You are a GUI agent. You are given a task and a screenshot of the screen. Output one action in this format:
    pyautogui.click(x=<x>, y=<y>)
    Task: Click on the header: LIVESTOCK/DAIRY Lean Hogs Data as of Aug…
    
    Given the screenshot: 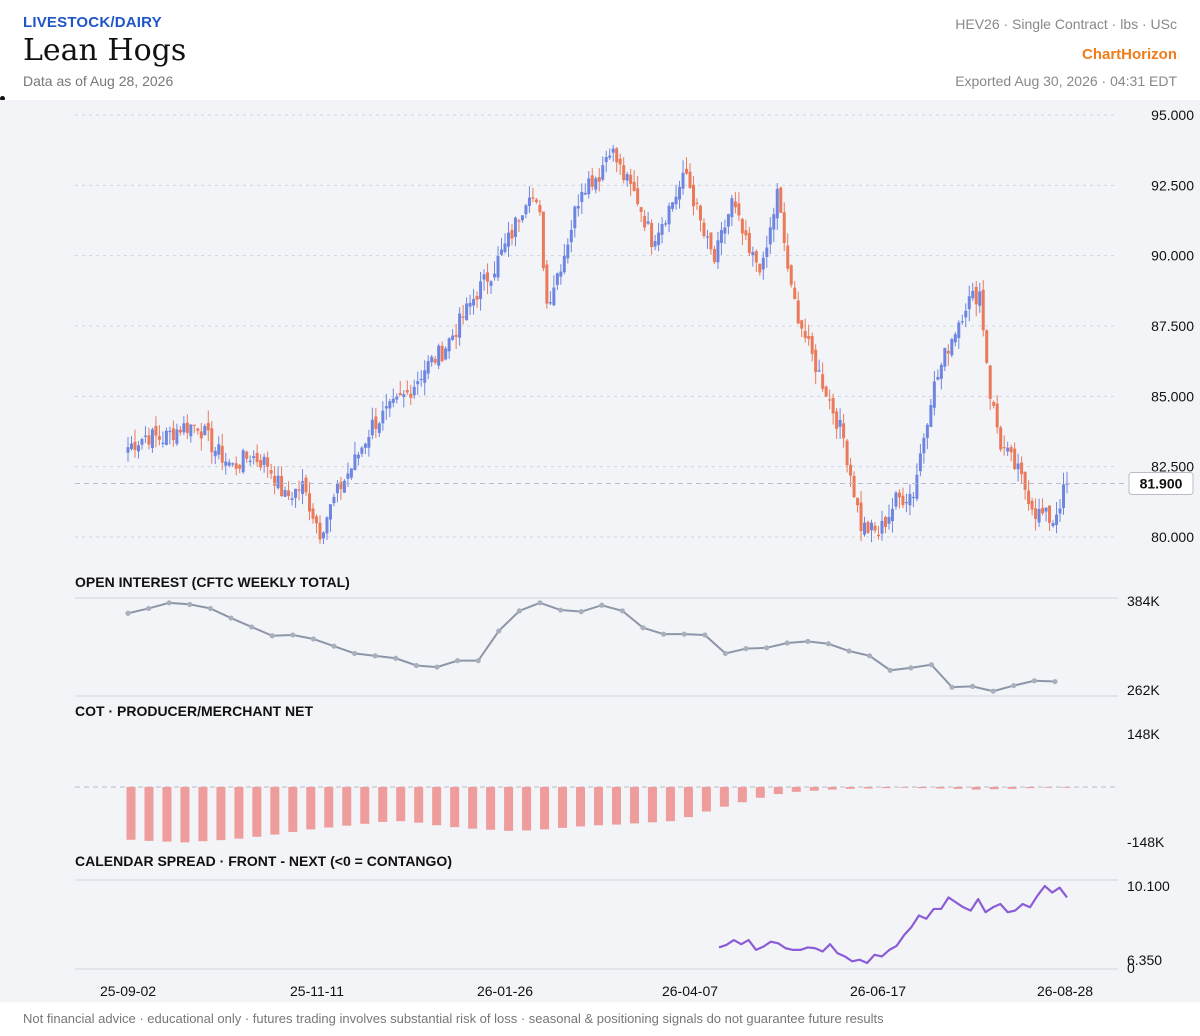 What is the action you would take?
    pyautogui.click(x=600, y=50)
    